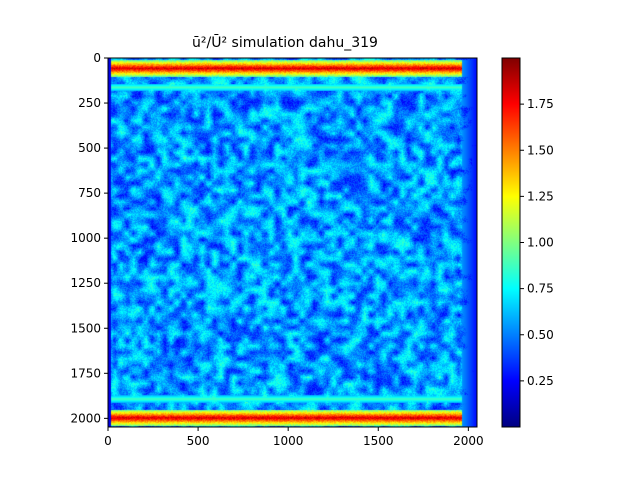 This screenshot has width=640, height=480. Describe the element at coordinates (85, 283) in the screenshot. I see `y-tick-label: 1250` at that location.